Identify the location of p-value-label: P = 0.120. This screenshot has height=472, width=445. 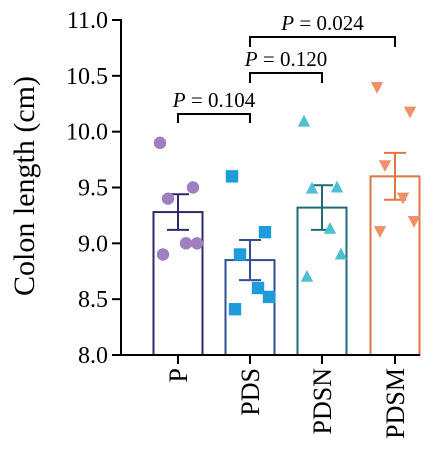
(285, 59).